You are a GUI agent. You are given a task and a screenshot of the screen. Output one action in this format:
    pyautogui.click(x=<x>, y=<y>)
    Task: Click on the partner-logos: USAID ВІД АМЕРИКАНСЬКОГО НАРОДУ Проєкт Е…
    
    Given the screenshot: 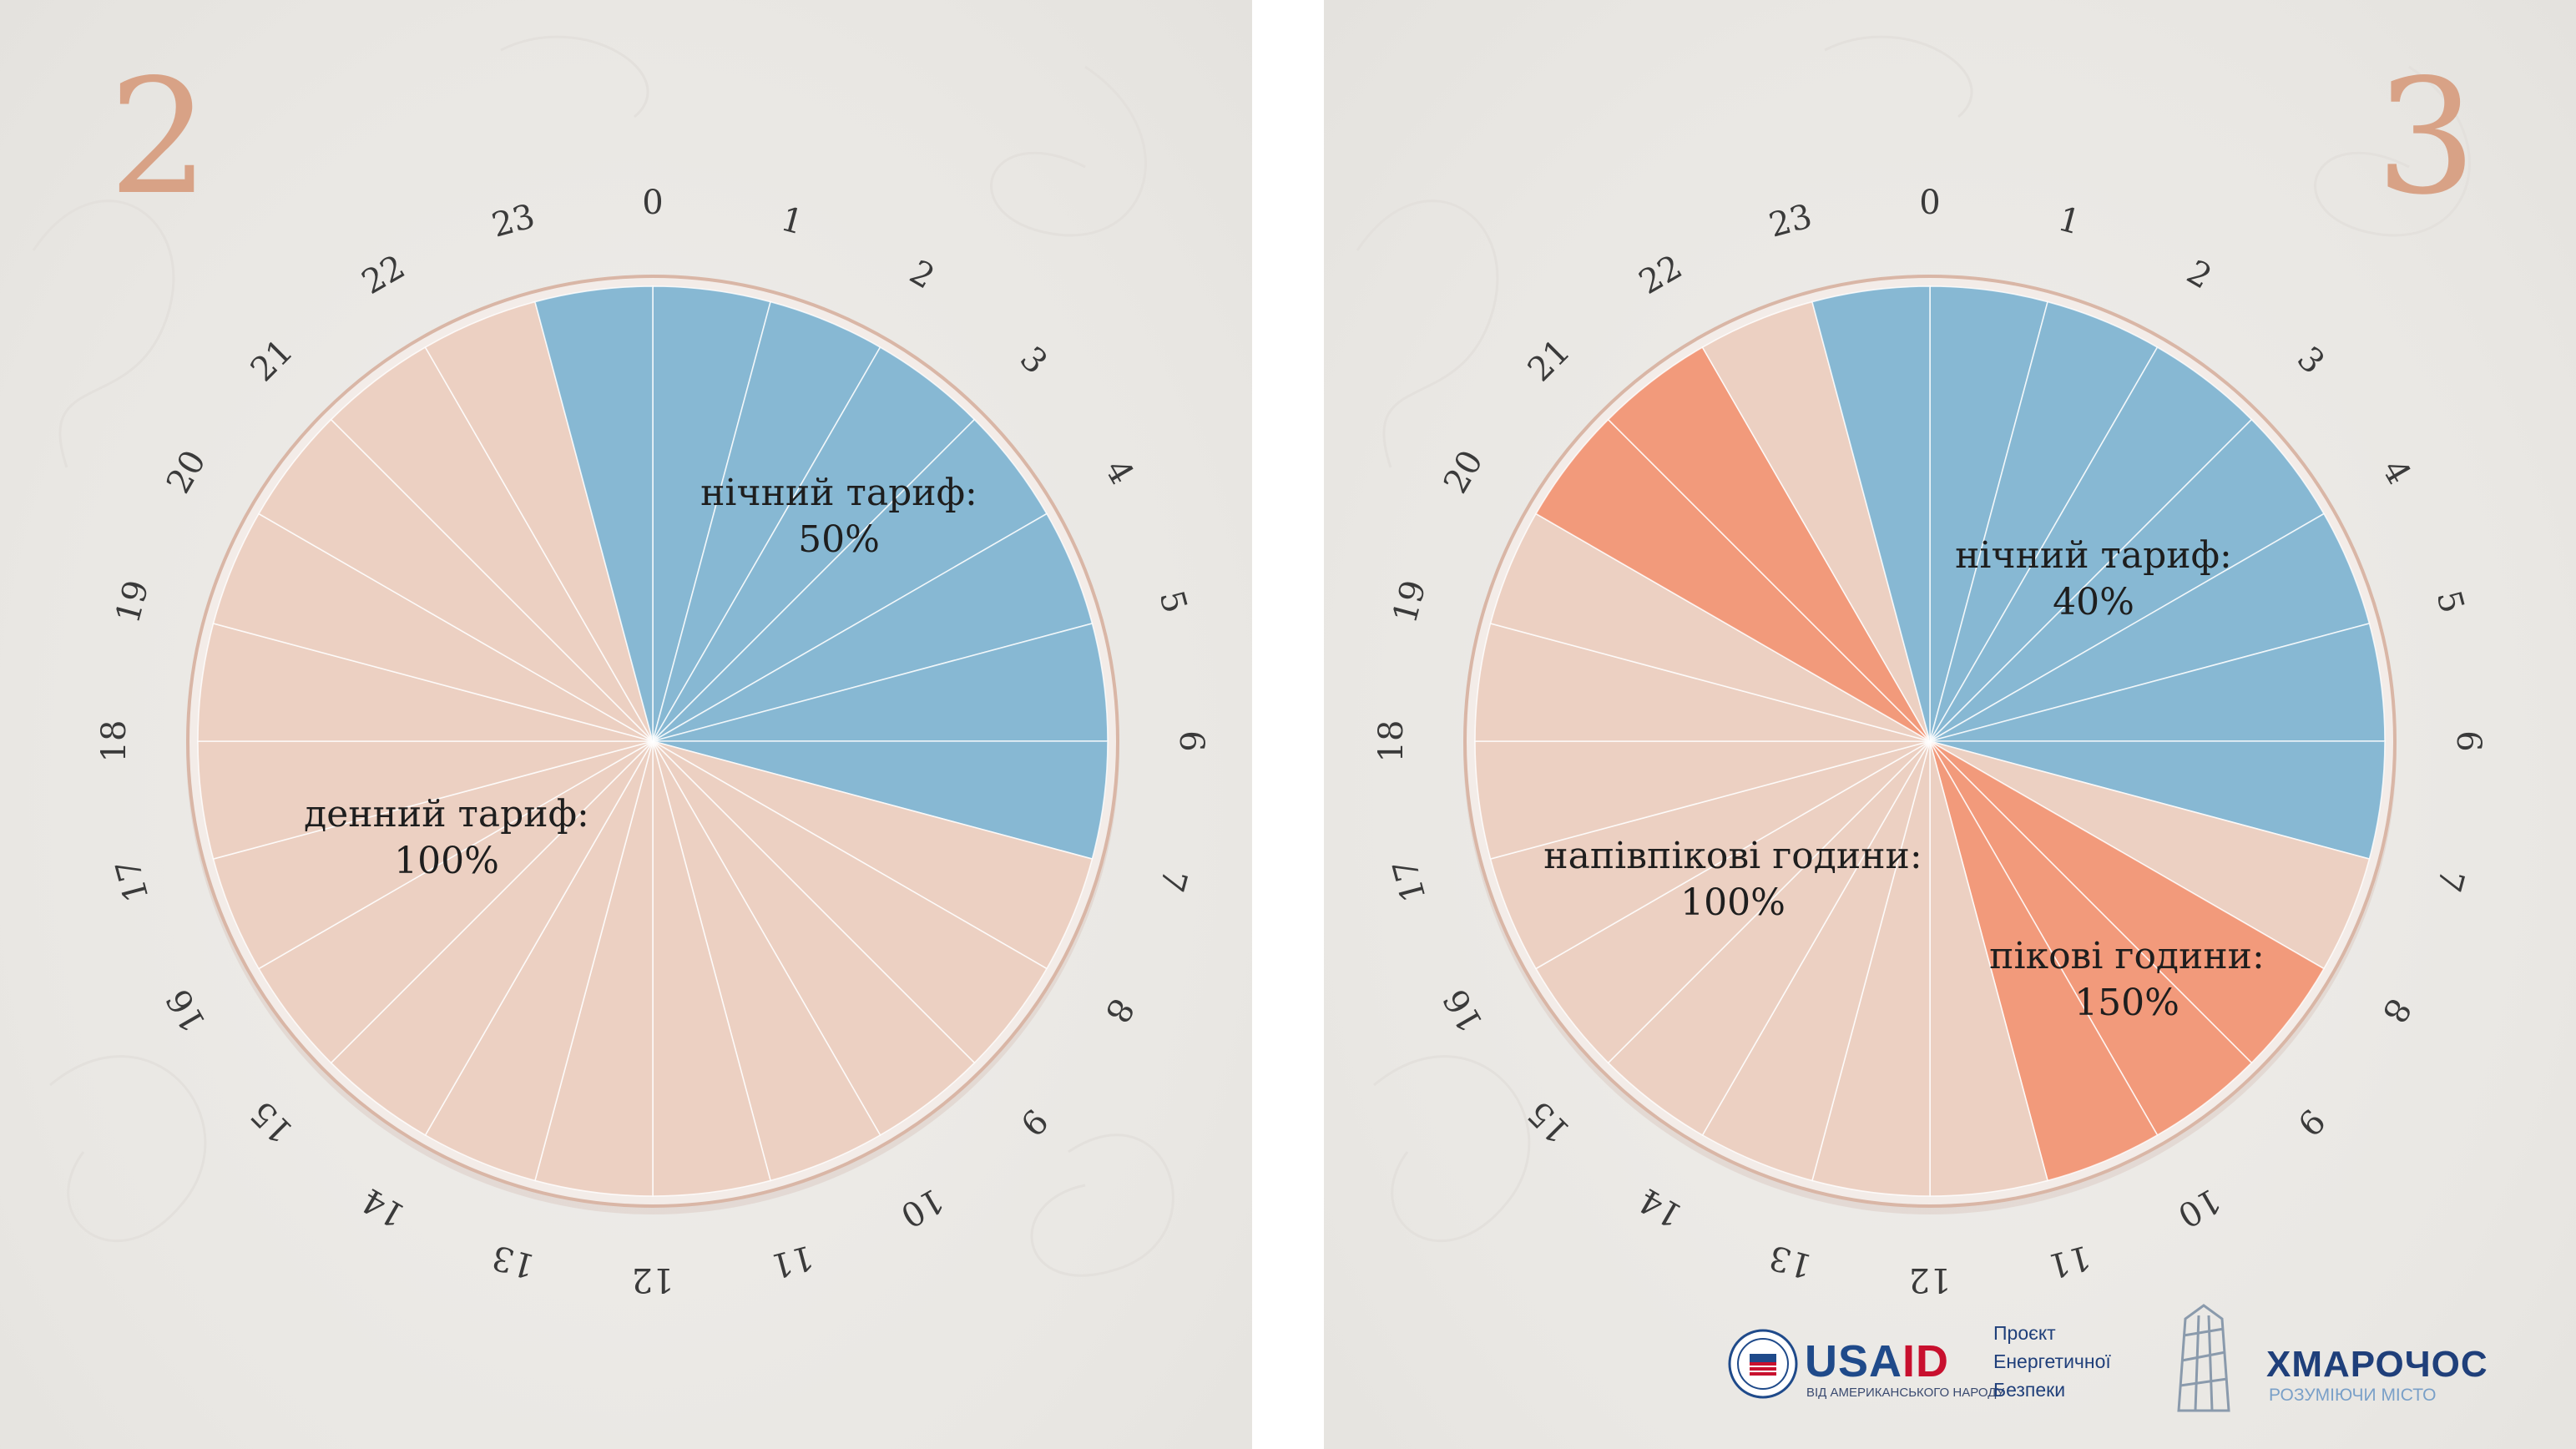 What is the action you would take?
    pyautogui.click(x=2128, y=1364)
    